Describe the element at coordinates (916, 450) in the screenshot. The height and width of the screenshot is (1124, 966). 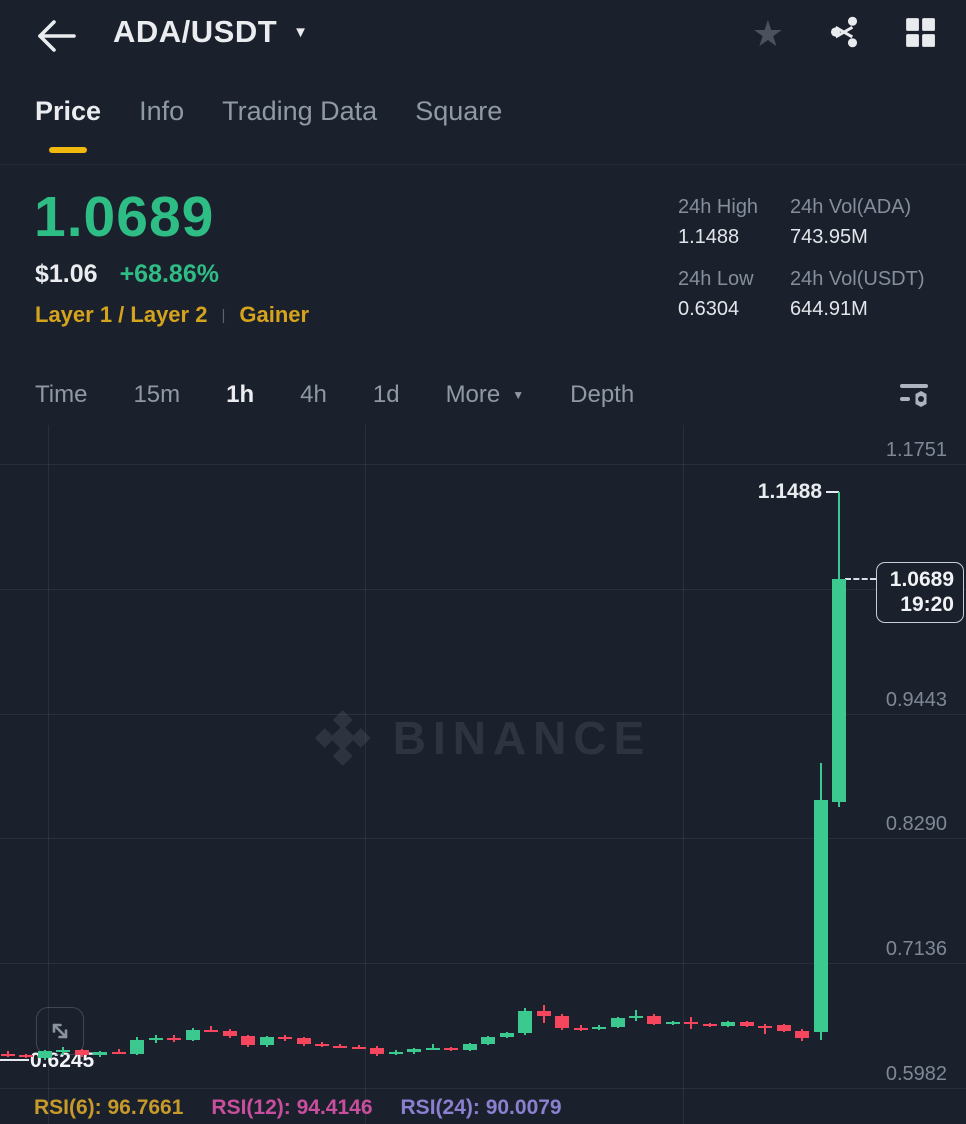
I see `y-axis-label: 1.1751` at that location.